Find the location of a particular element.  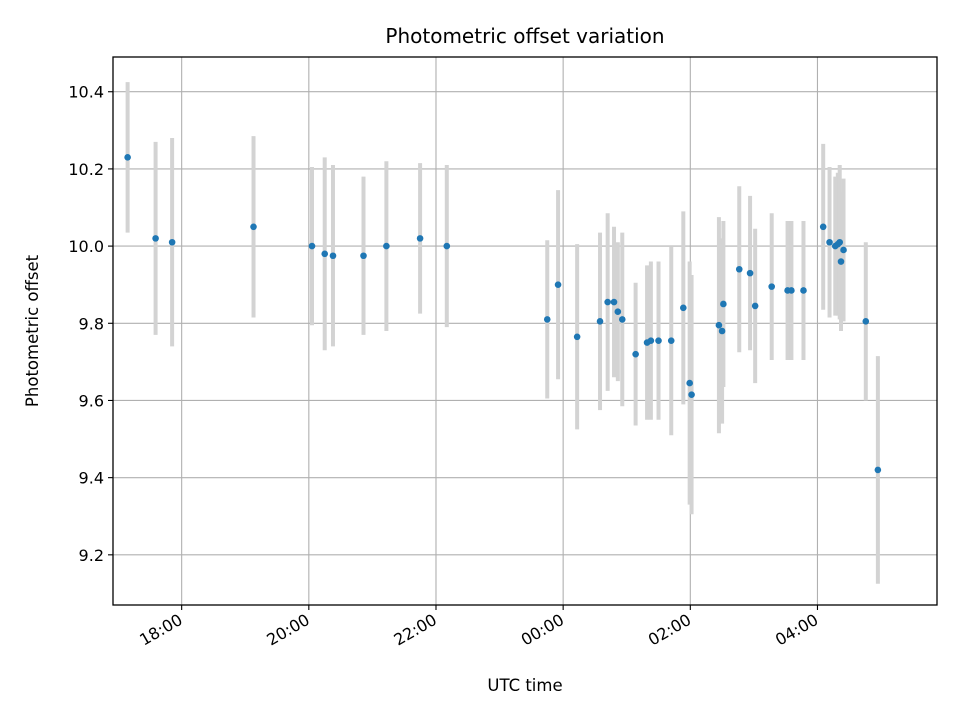

chart-title: Photometric offset variation is located at coordinates (524, 36).